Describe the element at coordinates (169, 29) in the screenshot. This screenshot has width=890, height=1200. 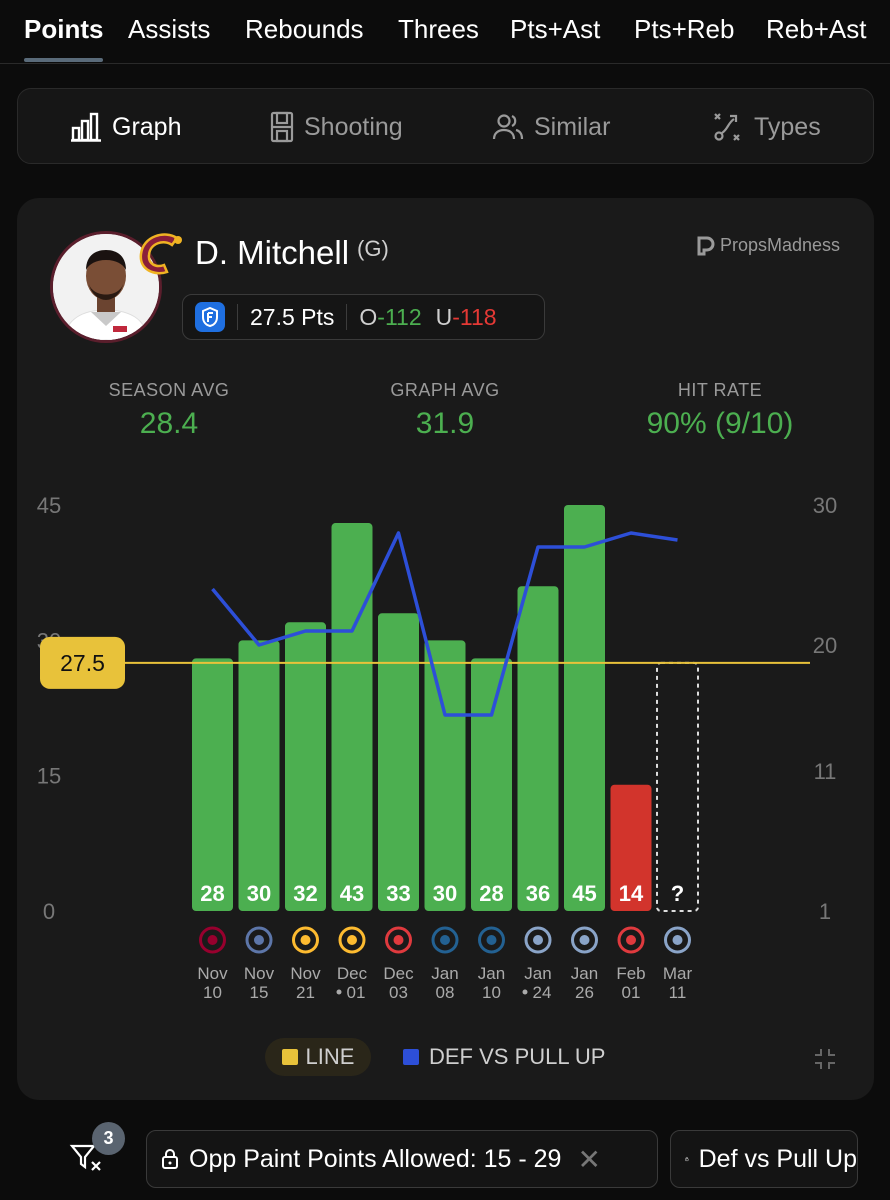
I see `tab-assists: Assists` at that location.